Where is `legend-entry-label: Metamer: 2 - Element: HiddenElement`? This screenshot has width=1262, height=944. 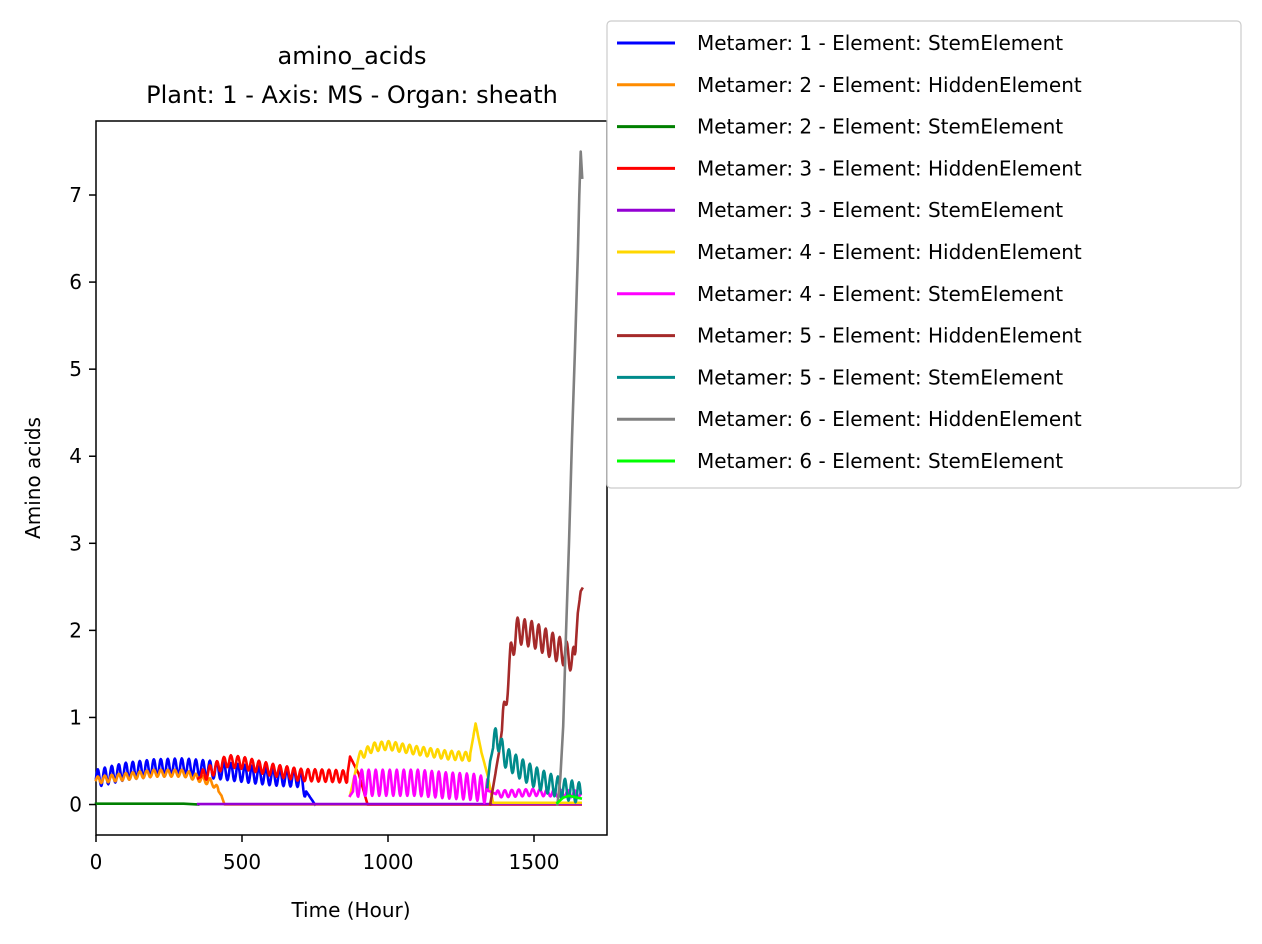
legend-entry-label: Metamer: 2 - Element: HiddenElement is located at coordinates (889, 85).